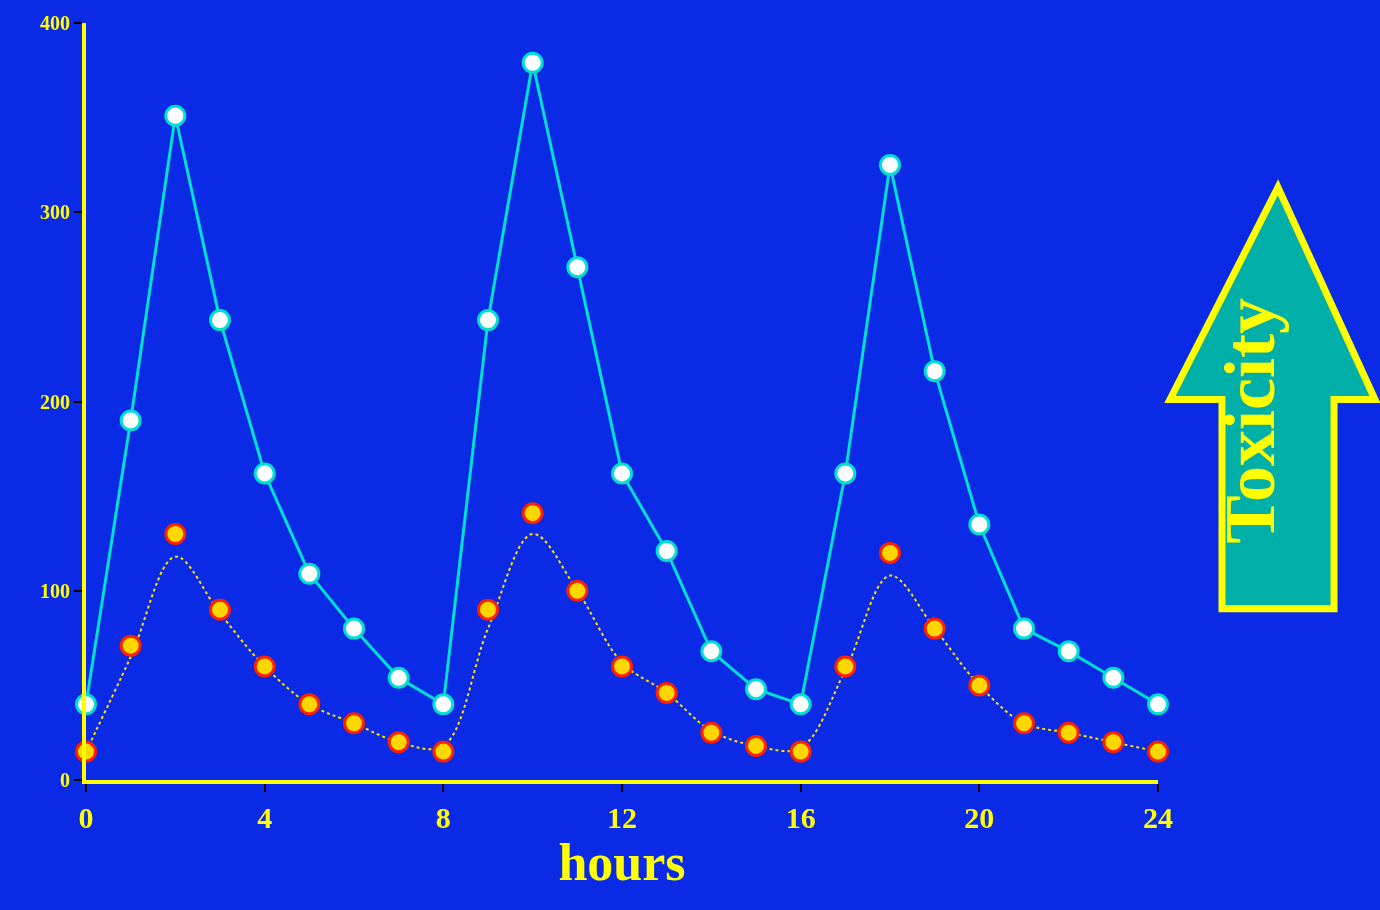 Image resolution: width=1380 pixels, height=910 pixels. I want to click on y-tick-label: 200, so click(55, 401).